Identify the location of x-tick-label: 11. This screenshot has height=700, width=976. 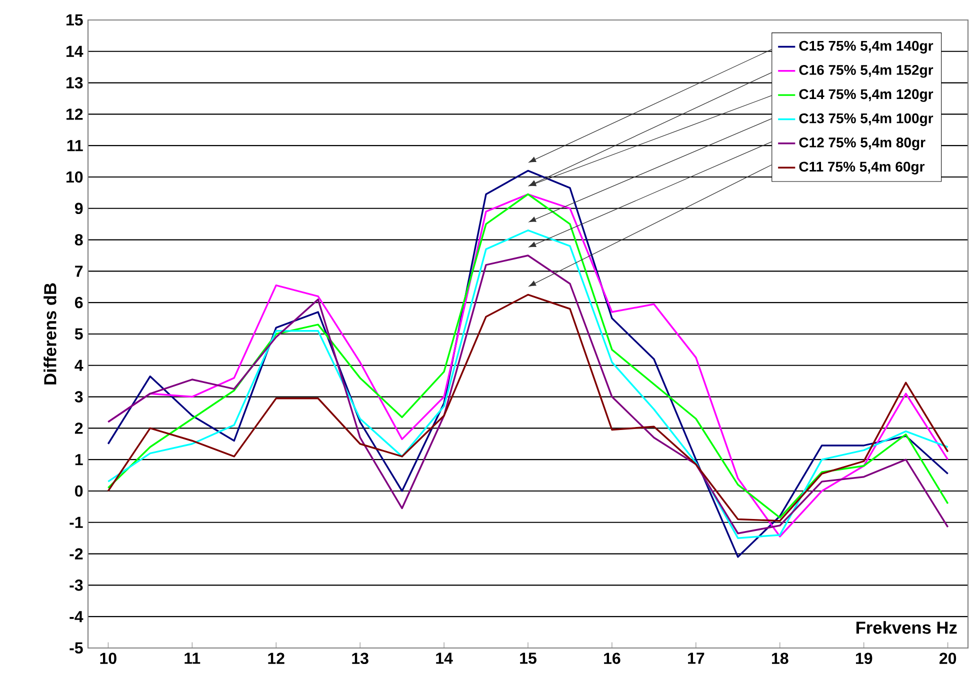
(192, 658).